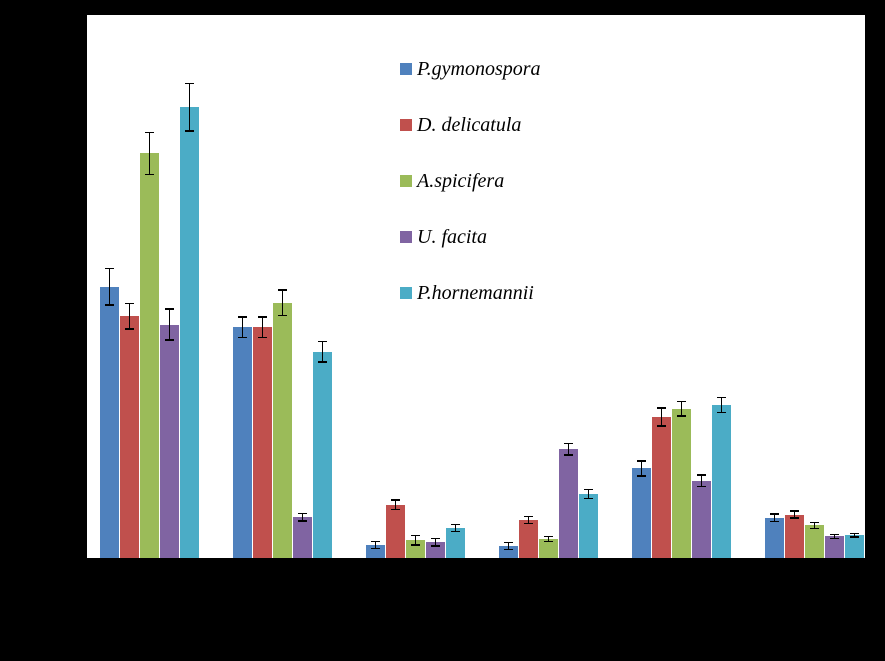 This screenshot has height=661, width=885. I want to click on legend-item-ufacita: U. facita, so click(470, 237).